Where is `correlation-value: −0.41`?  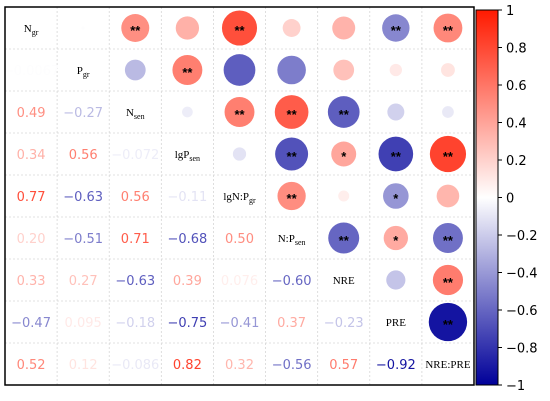 correlation-value: −0.41 is located at coordinates (240, 323).